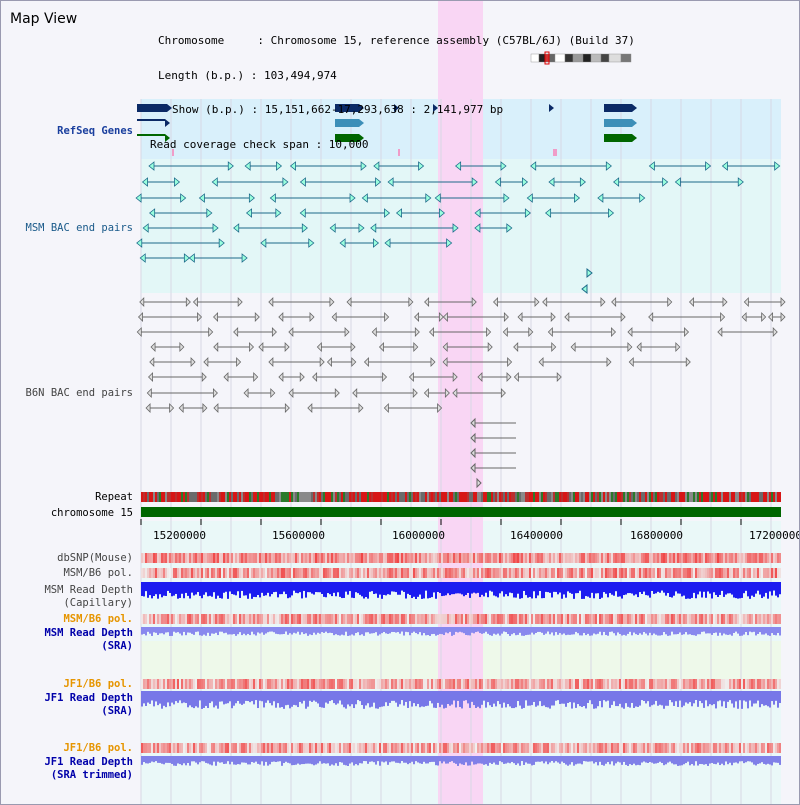 The height and width of the screenshot is (805, 800). Describe the element at coordinates (98, 573) in the screenshot. I see `track-label-msm-b6-pol: MSM/B6 pol.` at that location.